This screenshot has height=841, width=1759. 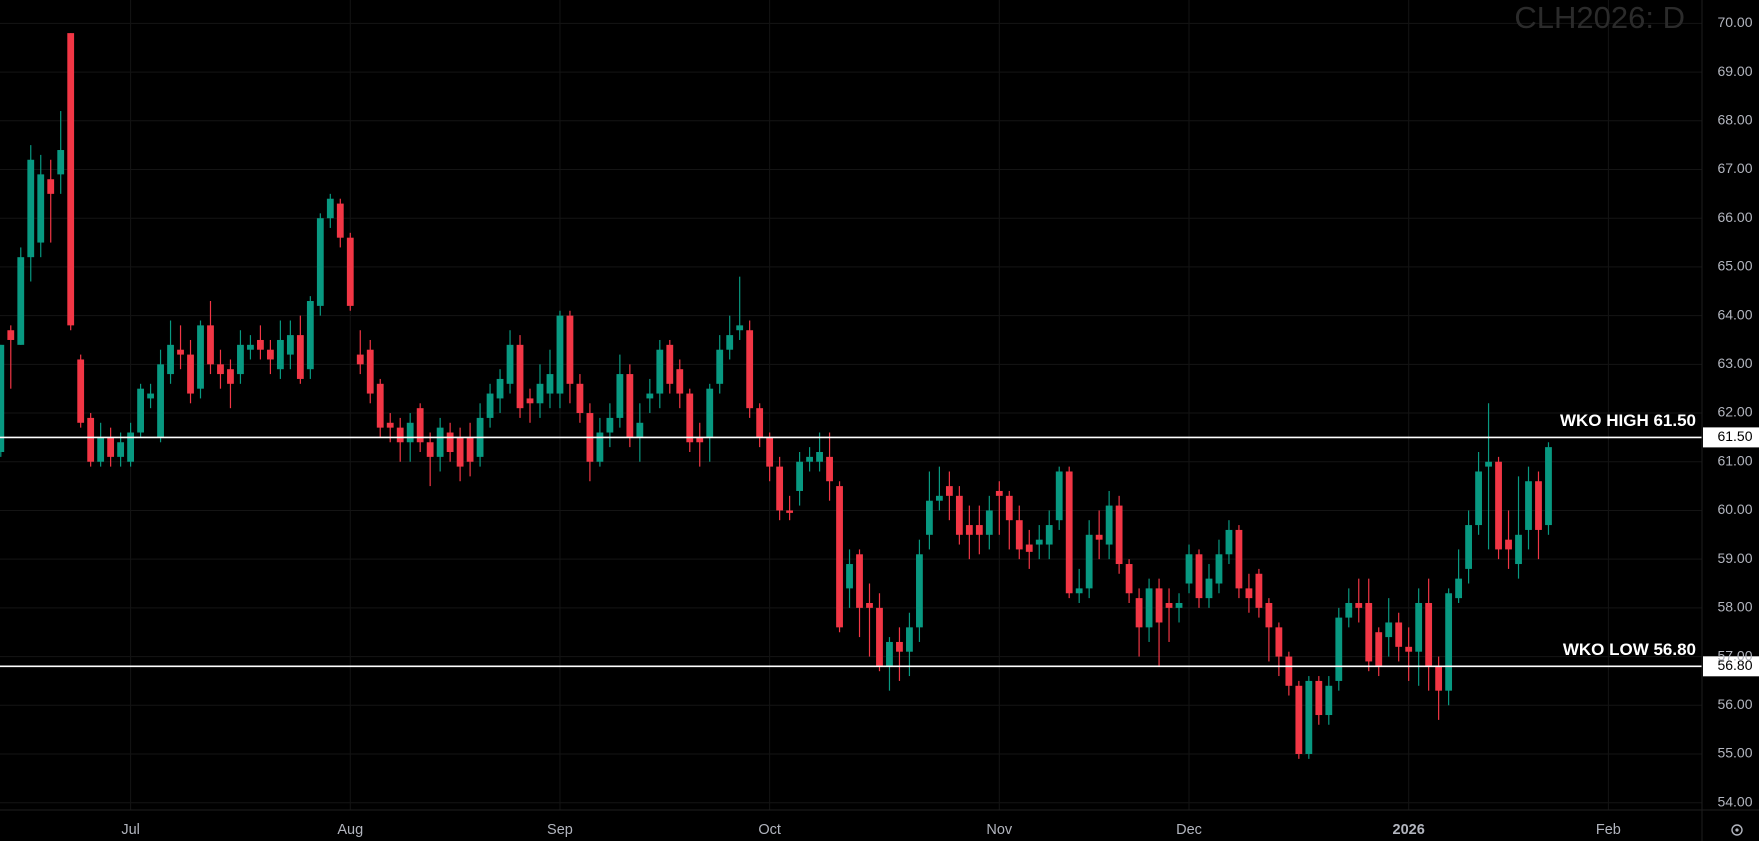 I want to click on y-tick-label: 70.00, so click(x=1734, y=22).